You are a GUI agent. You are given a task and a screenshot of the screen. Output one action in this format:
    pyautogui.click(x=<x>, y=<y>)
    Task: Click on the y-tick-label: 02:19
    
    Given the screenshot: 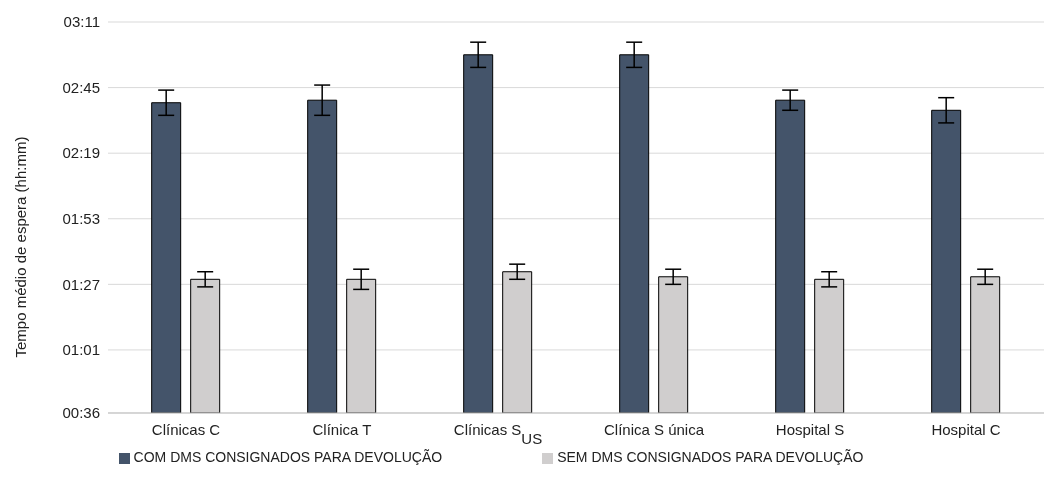 What is the action you would take?
    pyautogui.click(x=81, y=153)
    